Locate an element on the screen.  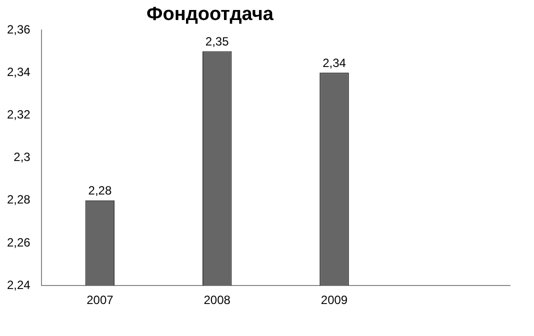
y-tick-label: 2,28 is located at coordinates (18, 199).